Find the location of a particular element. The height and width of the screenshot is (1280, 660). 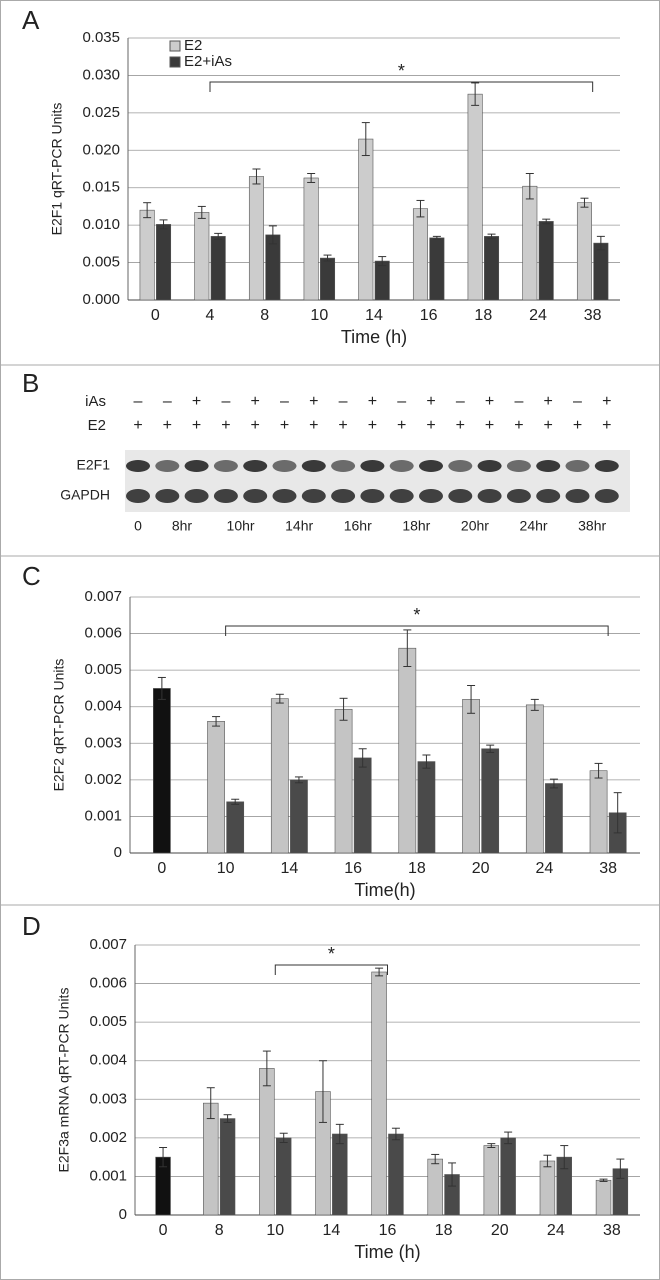

x-tick-label: 24 is located at coordinates (556, 1230).